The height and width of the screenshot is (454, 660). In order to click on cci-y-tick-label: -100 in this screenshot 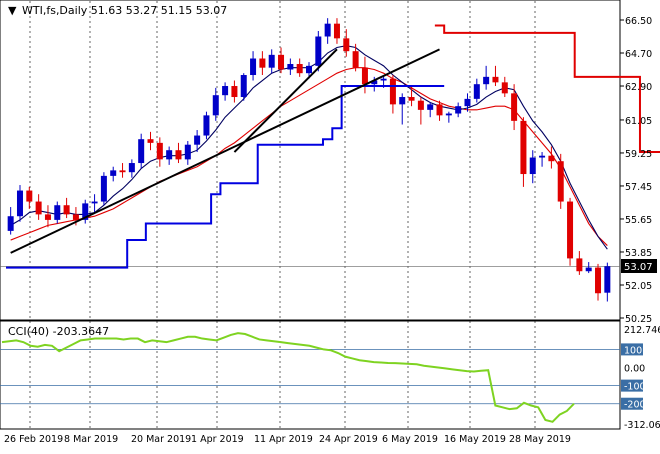, I will do `click(635, 387)`.